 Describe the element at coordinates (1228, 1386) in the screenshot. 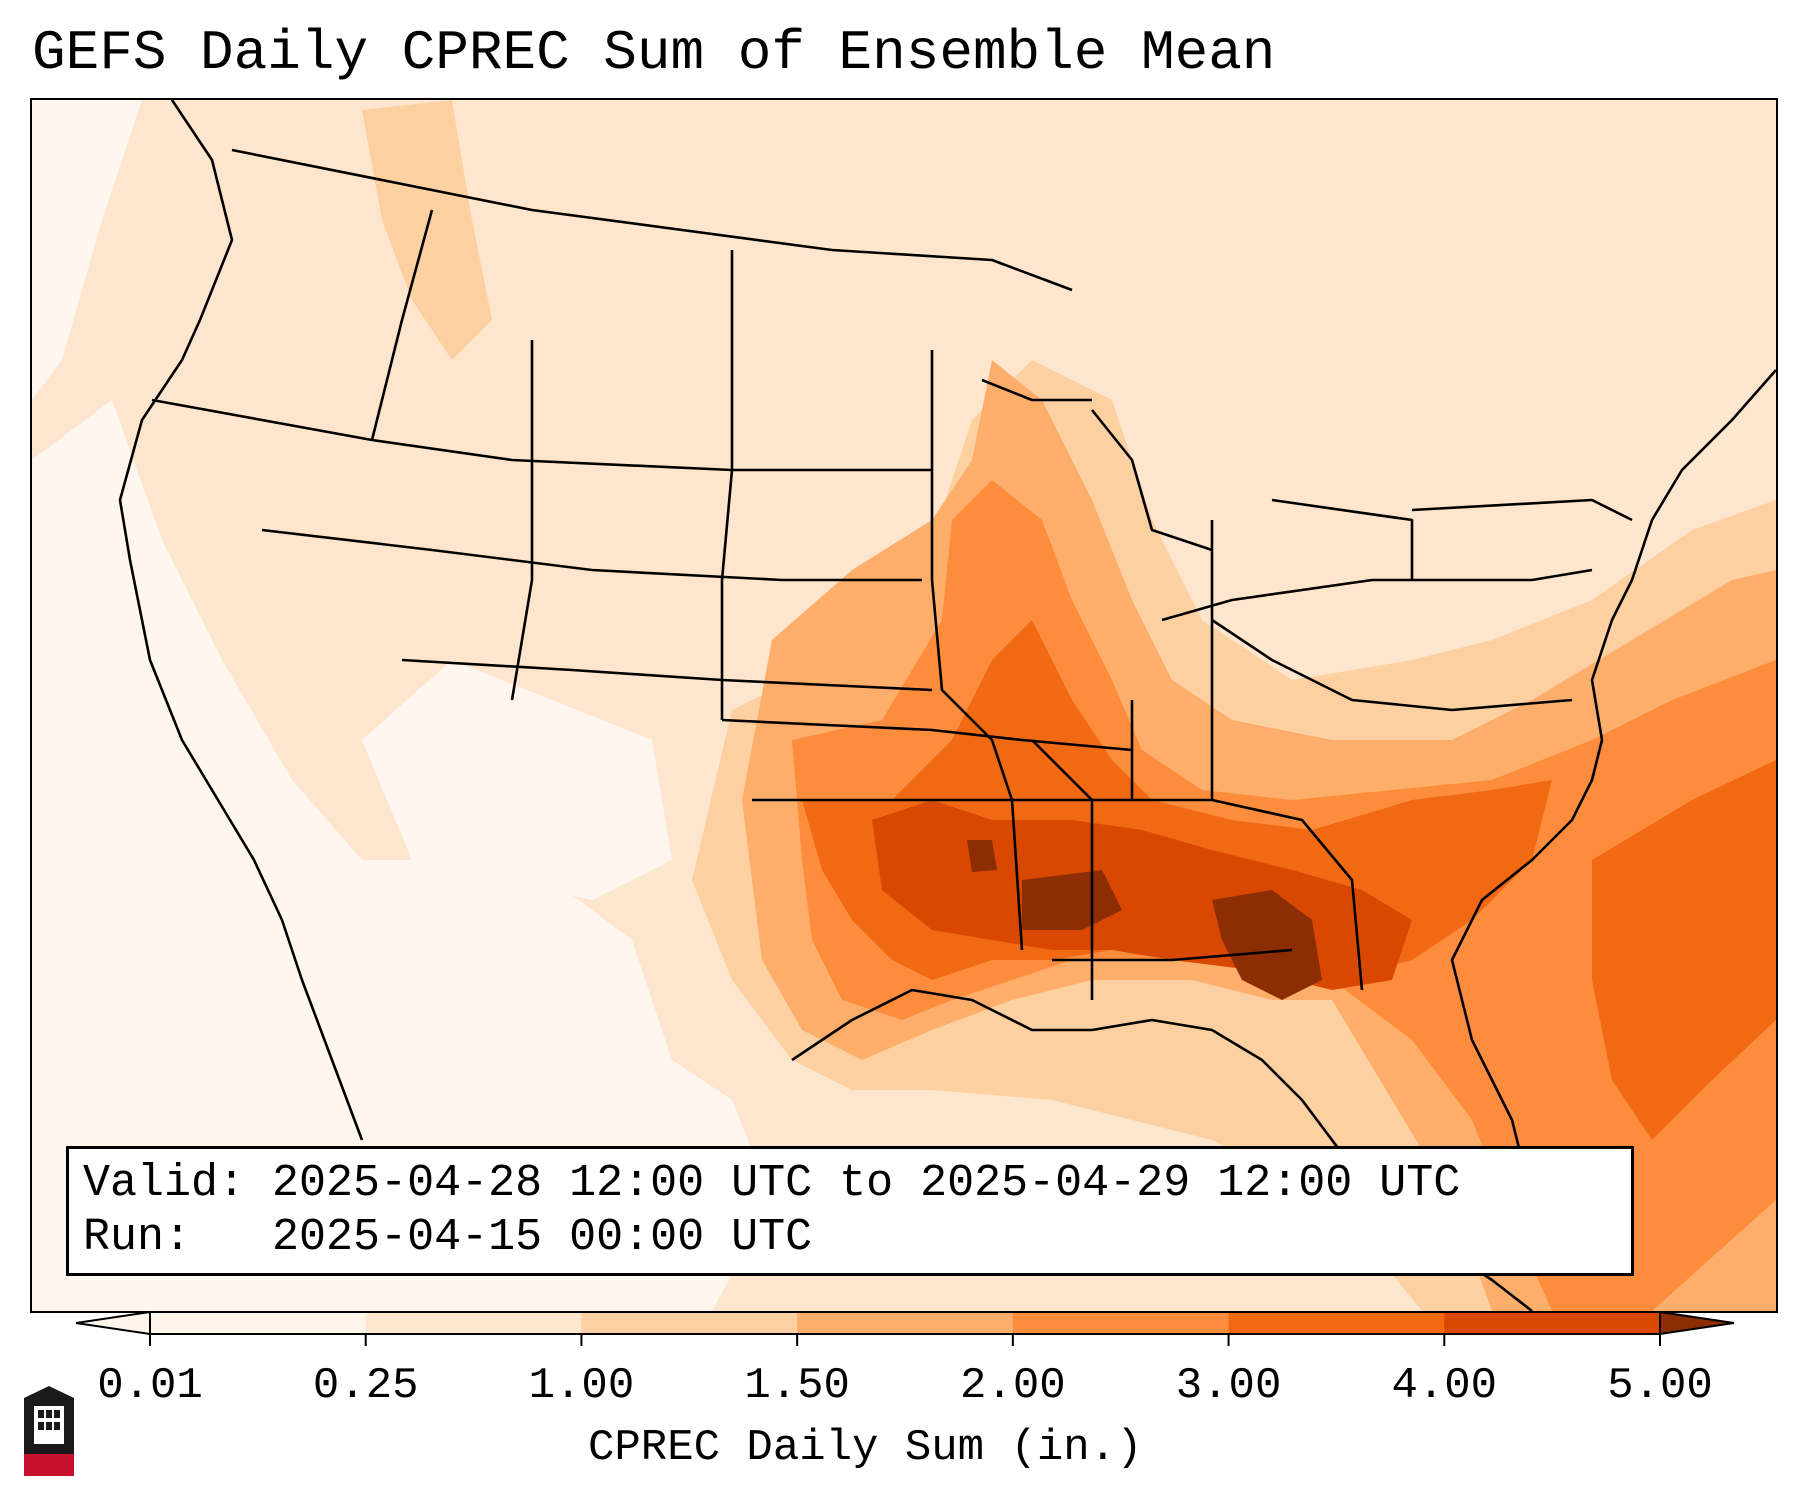

I see `colorbar-tick-label: 3.00` at that location.